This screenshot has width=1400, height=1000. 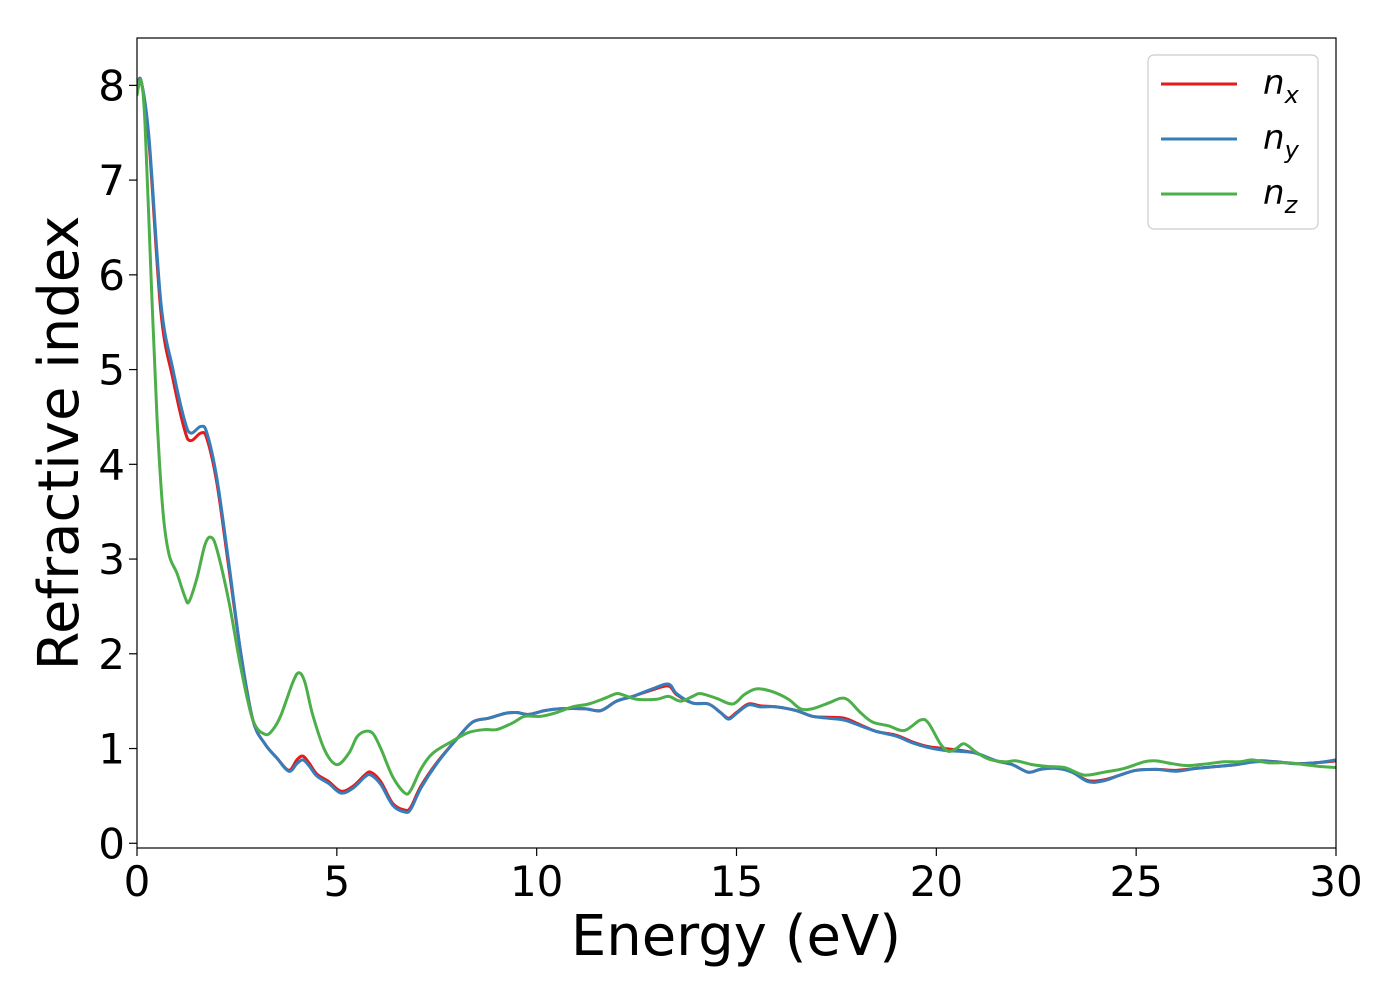 I want to click on y-tick-label: 2, so click(x=111, y=654).